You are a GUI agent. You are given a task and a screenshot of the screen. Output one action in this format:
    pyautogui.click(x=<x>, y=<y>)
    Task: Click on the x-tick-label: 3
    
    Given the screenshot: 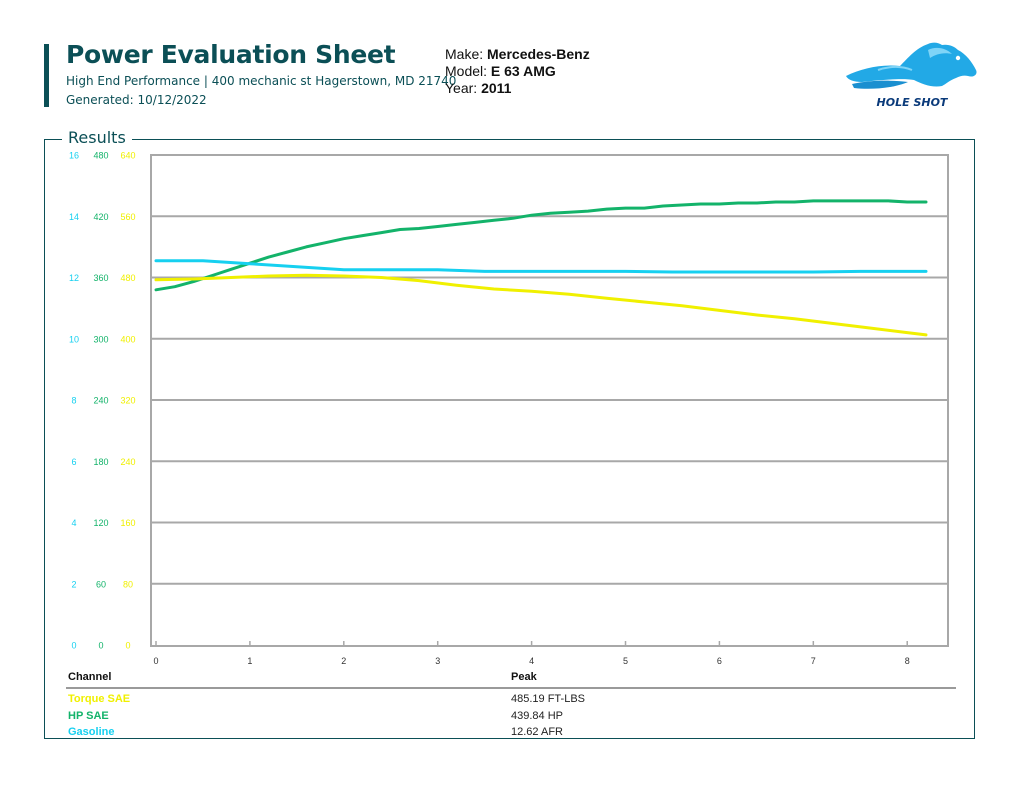 What is the action you would take?
    pyautogui.click(x=437, y=660)
    